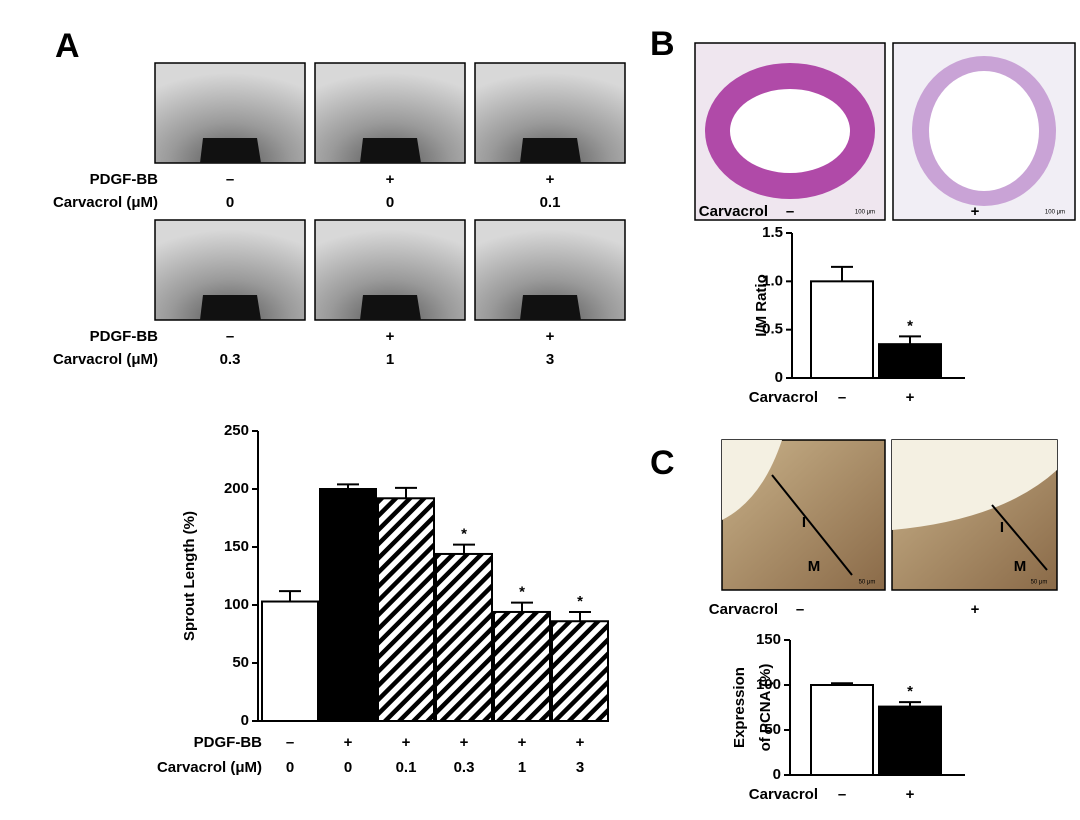 The width and height of the screenshot is (1080, 820). What do you see at coordinates (772, 232) in the screenshot?
I see `y-tick-label: 1.5` at bounding box center [772, 232].